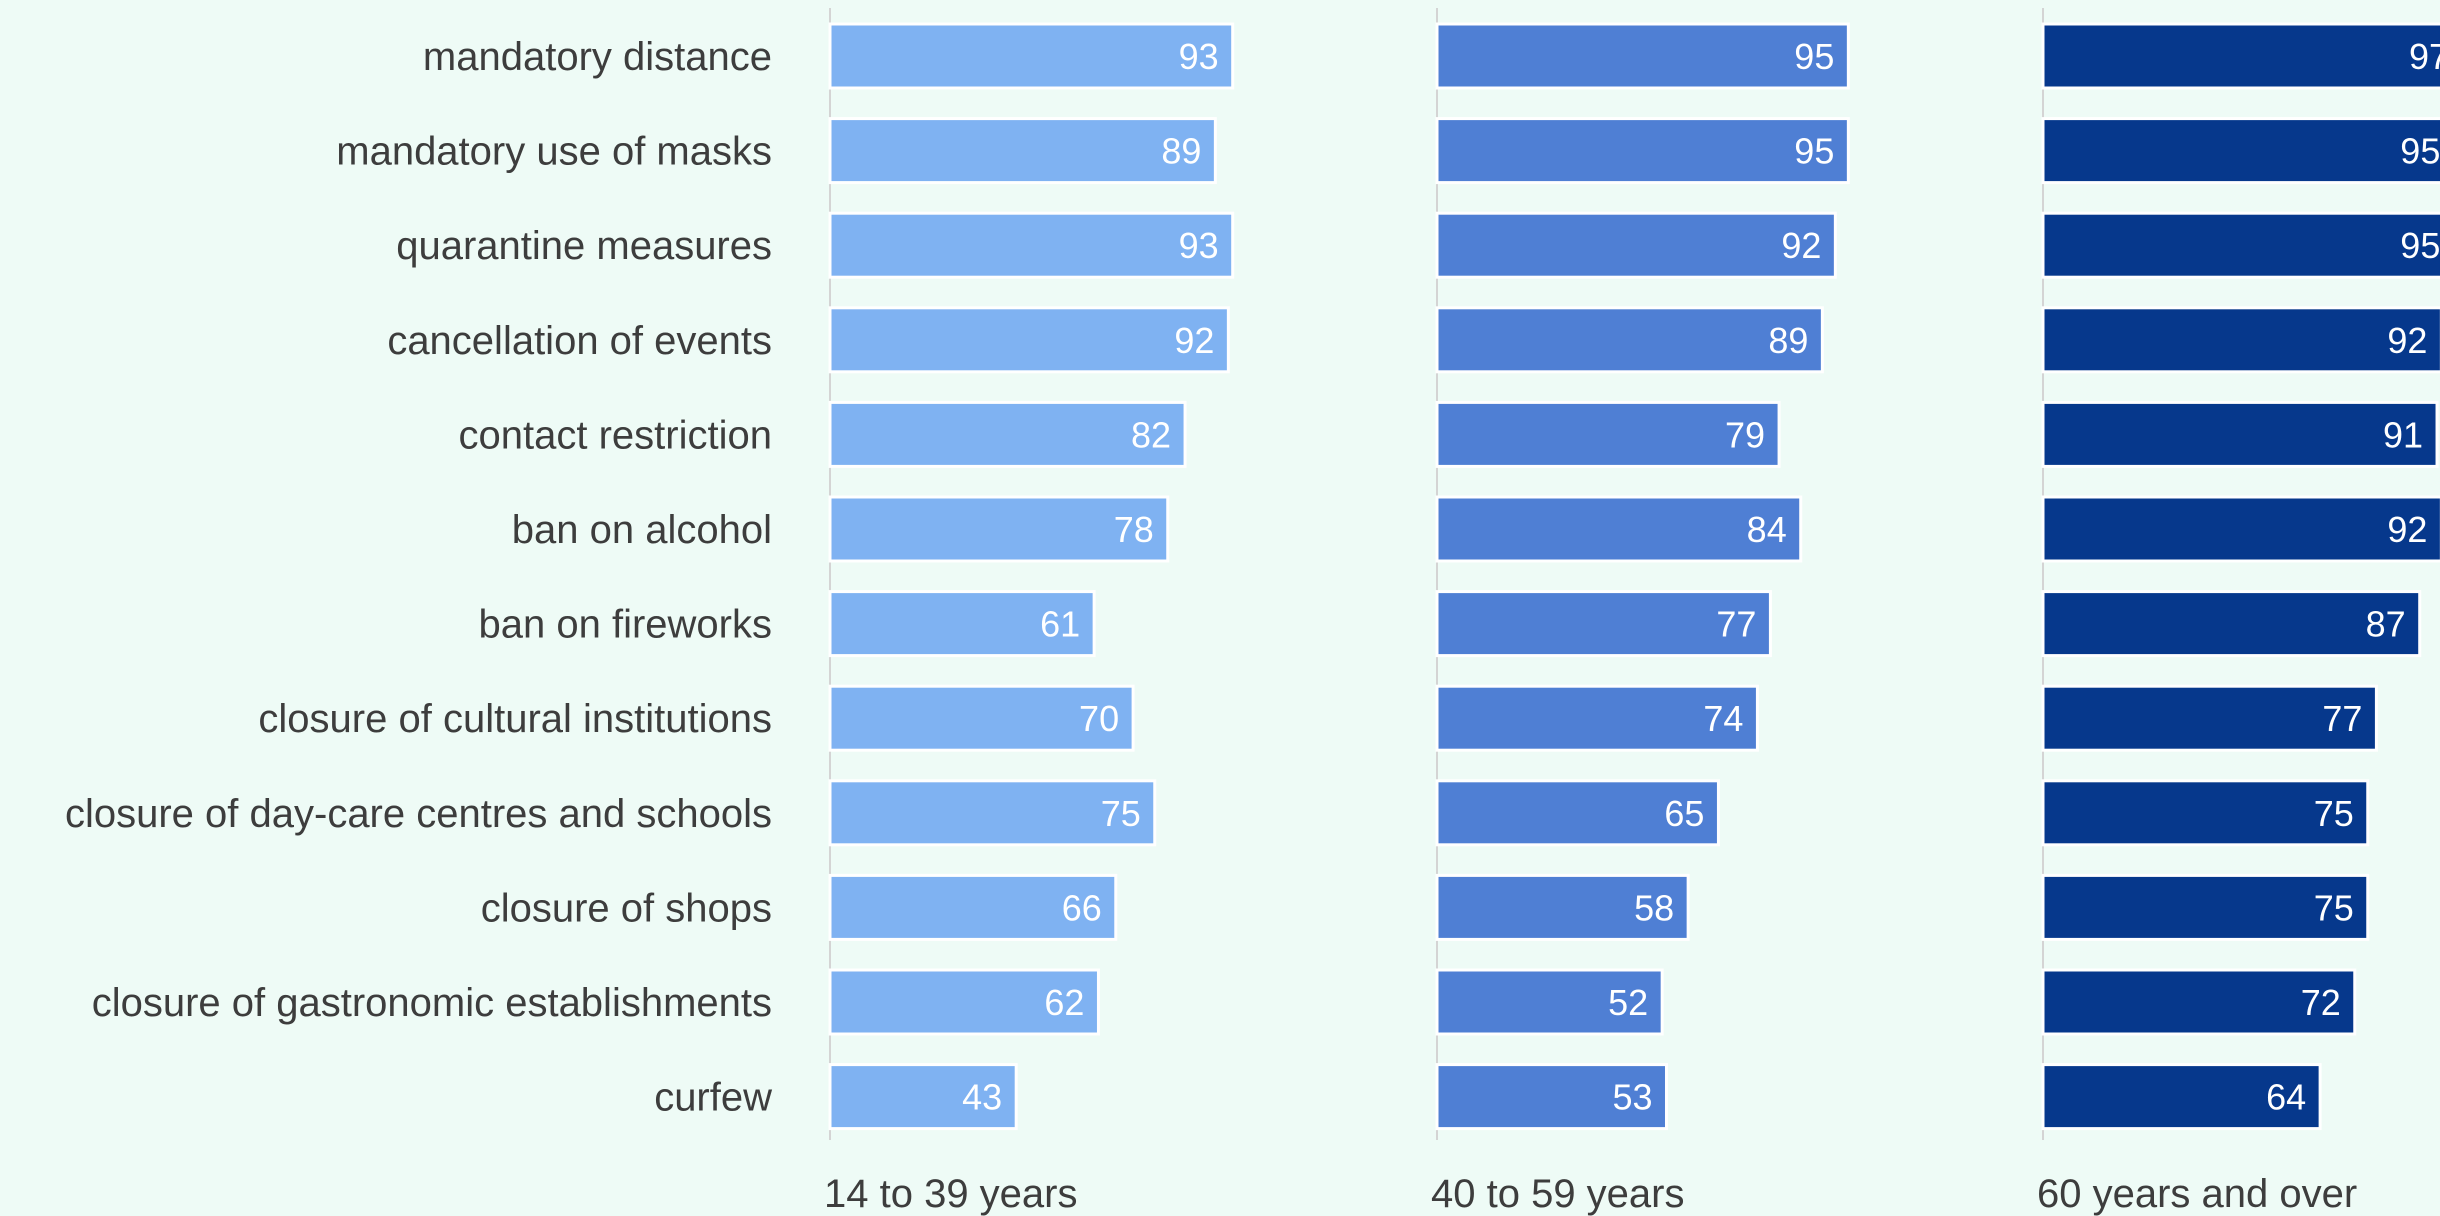 The image size is (2440, 1216). Describe the element at coordinates (626, 908) in the screenshot. I see `category-label: closure of shops` at that location.